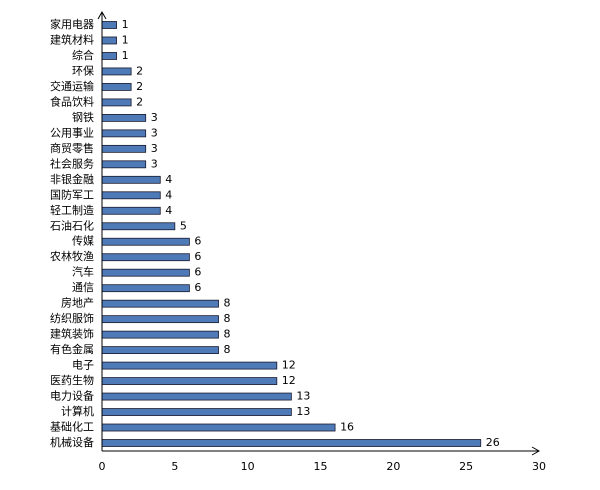 This screenshot has height=490, width=600. What do you see at coordinates (72, 442) in the screenshot?
I see `category-label: 机械设备` at bounding box center [72, 442].